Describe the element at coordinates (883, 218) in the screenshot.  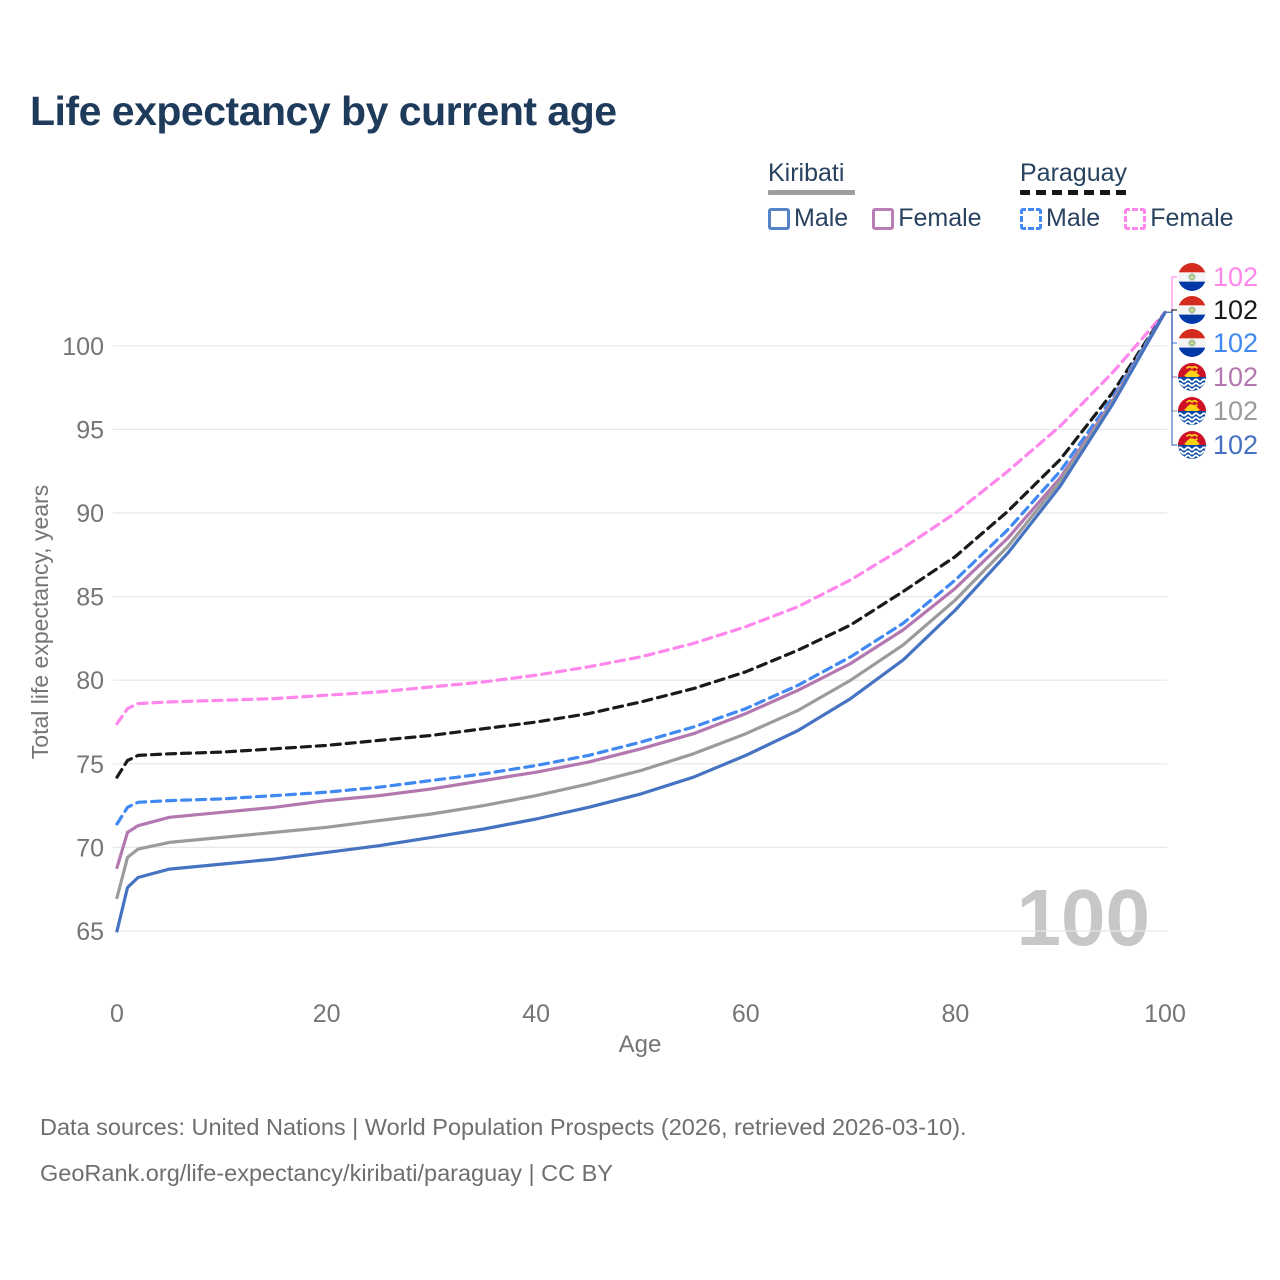
I see `kiribati-female-checkbox` at that location.